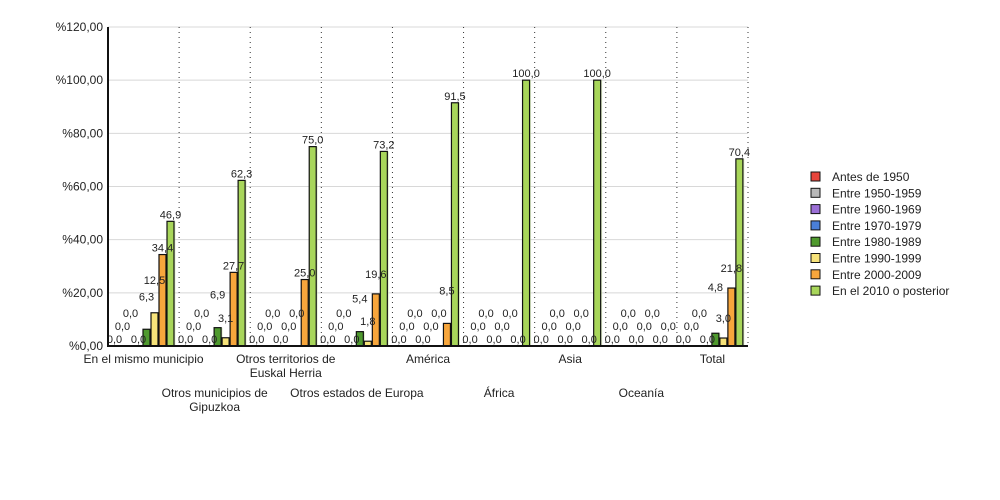 Image resolution: width=1000 pixels, height=500 pixels. Describe the element at coordinates (304, 274) in the screenshot. I see `data-label: 25,0` at that location.